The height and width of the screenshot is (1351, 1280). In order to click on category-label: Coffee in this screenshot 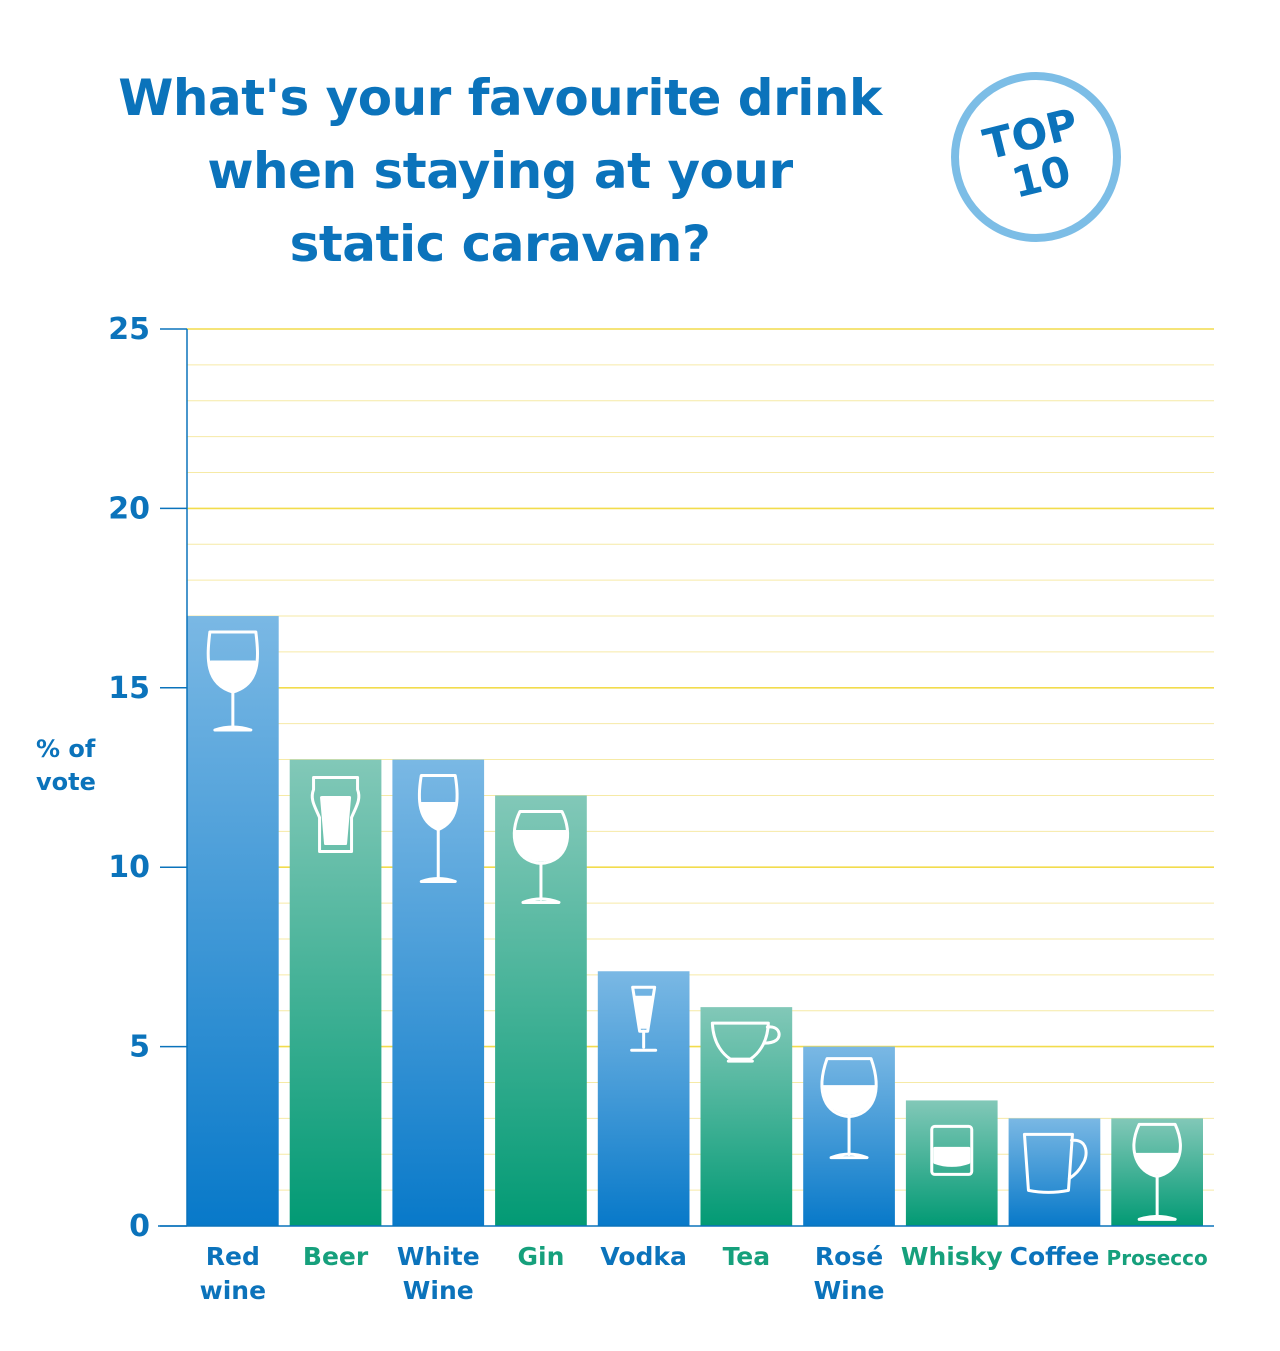, I will do `click(1055, 1256)`.